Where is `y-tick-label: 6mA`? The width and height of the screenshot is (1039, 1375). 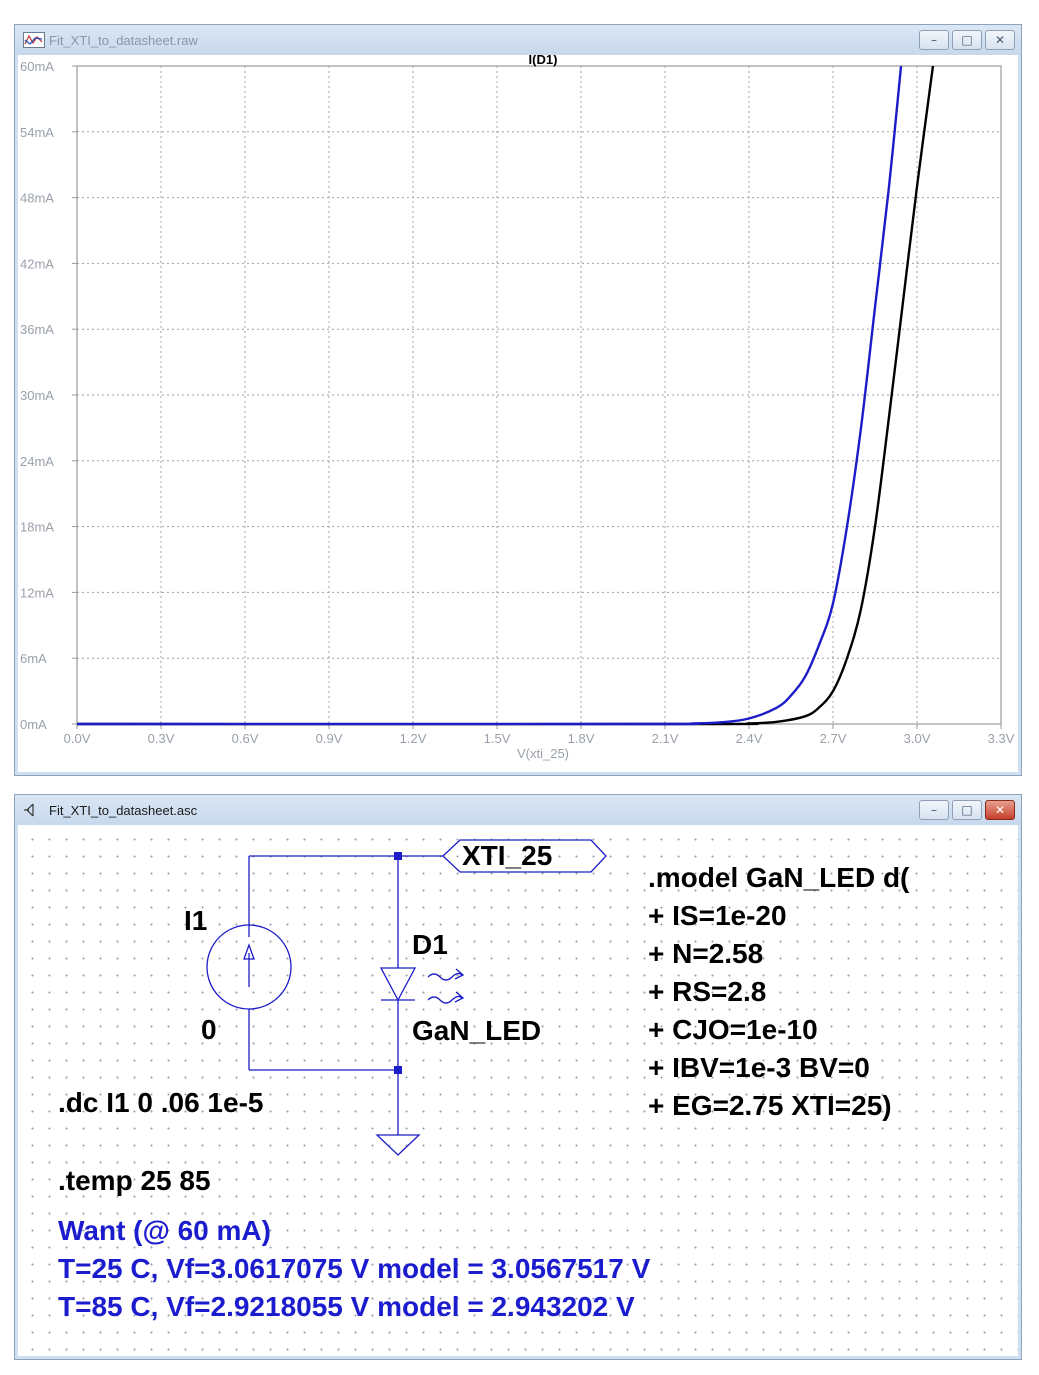
y-tick-label: 6mA is located at coordinates (33, 658).